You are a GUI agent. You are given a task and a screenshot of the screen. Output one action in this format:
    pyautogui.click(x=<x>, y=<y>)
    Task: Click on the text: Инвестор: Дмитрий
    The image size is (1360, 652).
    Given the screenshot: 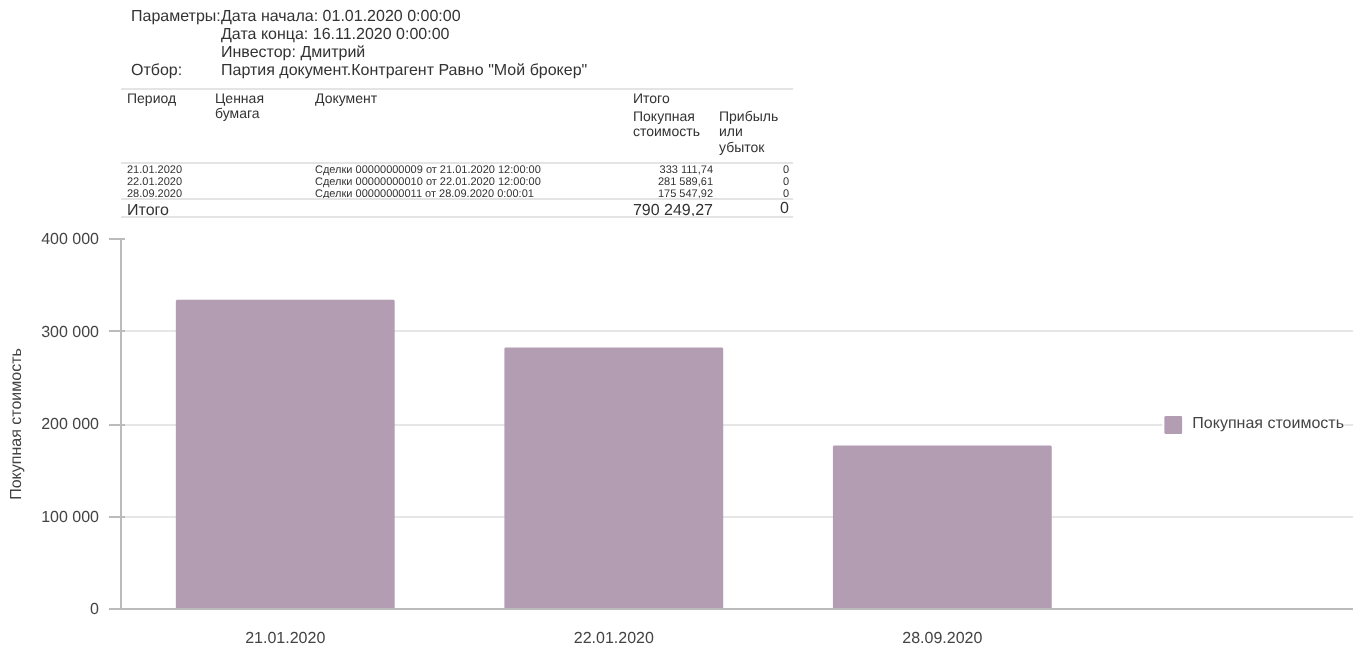 What is the action you would take?
    pyautogui.click(x=293, y=52)
    